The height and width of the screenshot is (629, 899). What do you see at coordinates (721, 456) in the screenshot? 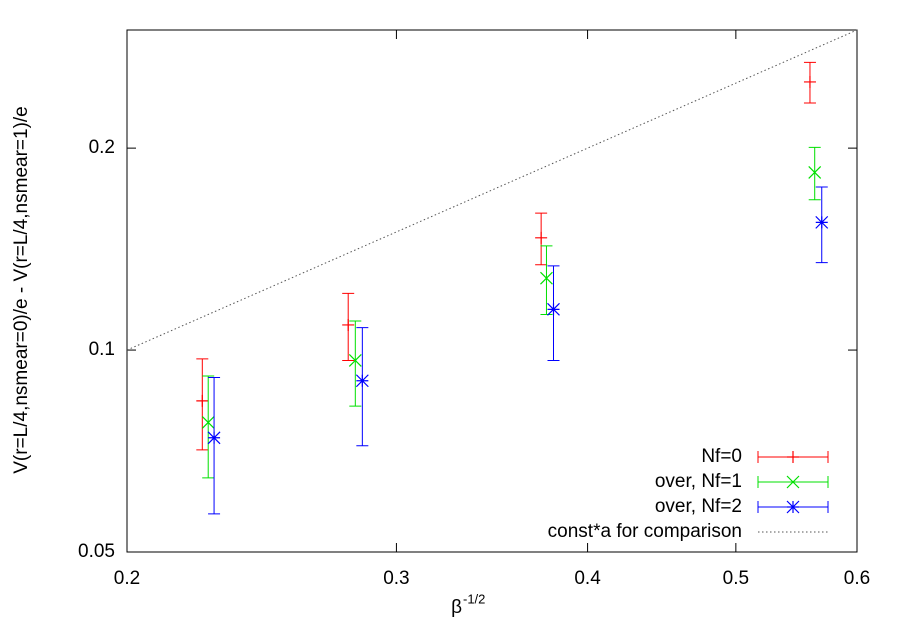
I see `legend-label: Nf=0` at bounding box center [721, 456].